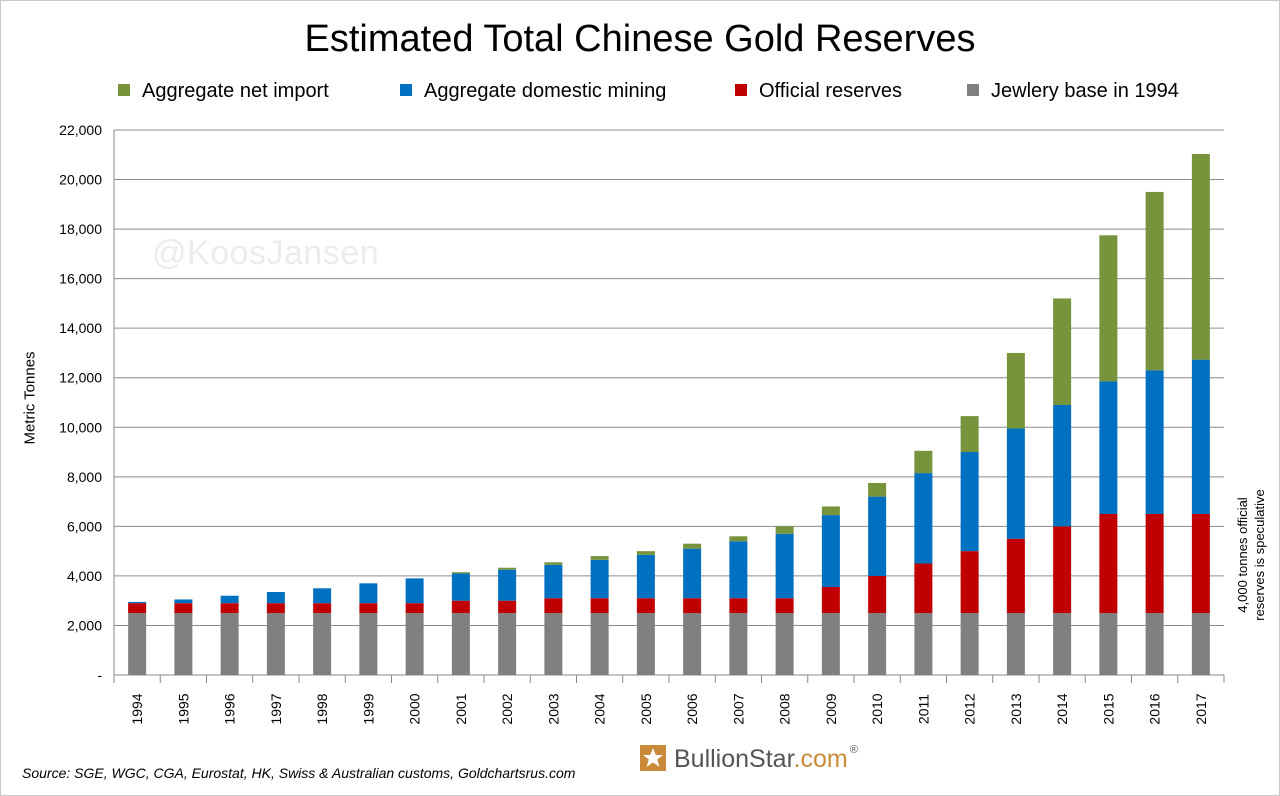 This screenshot has height=796, width=1280. I want to click on brand: BullionStar.com ®, so click(749, 759).